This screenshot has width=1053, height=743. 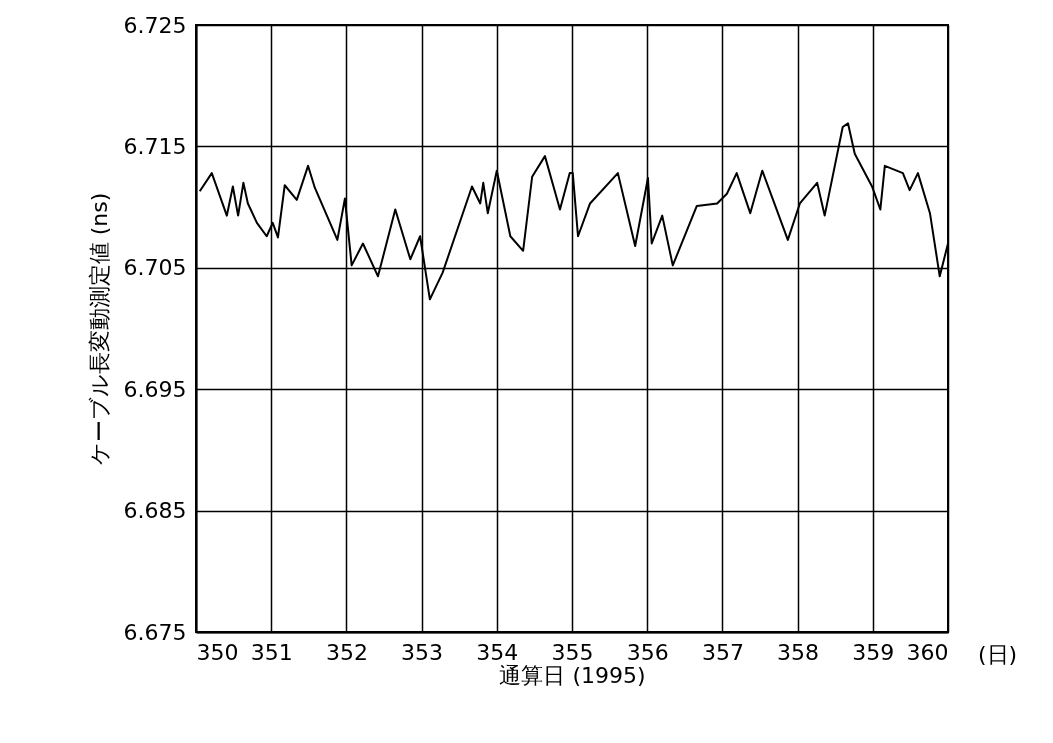 I want to click on x-tick-label: 352, so click(x=346, y=652).